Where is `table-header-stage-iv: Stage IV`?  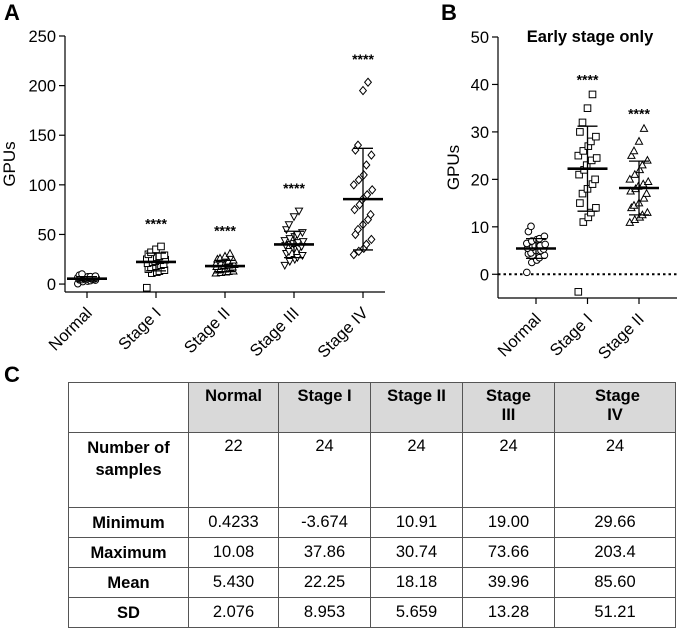 table-header-stage-iv: Stage IV is located at coordinates (615, 407).